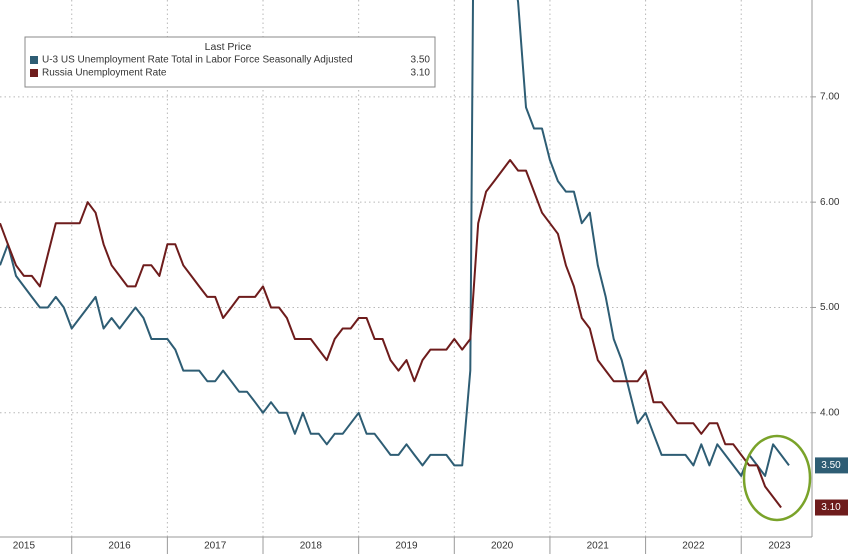  I want to click on y-tick-label: 7.00, so click(830, 97).